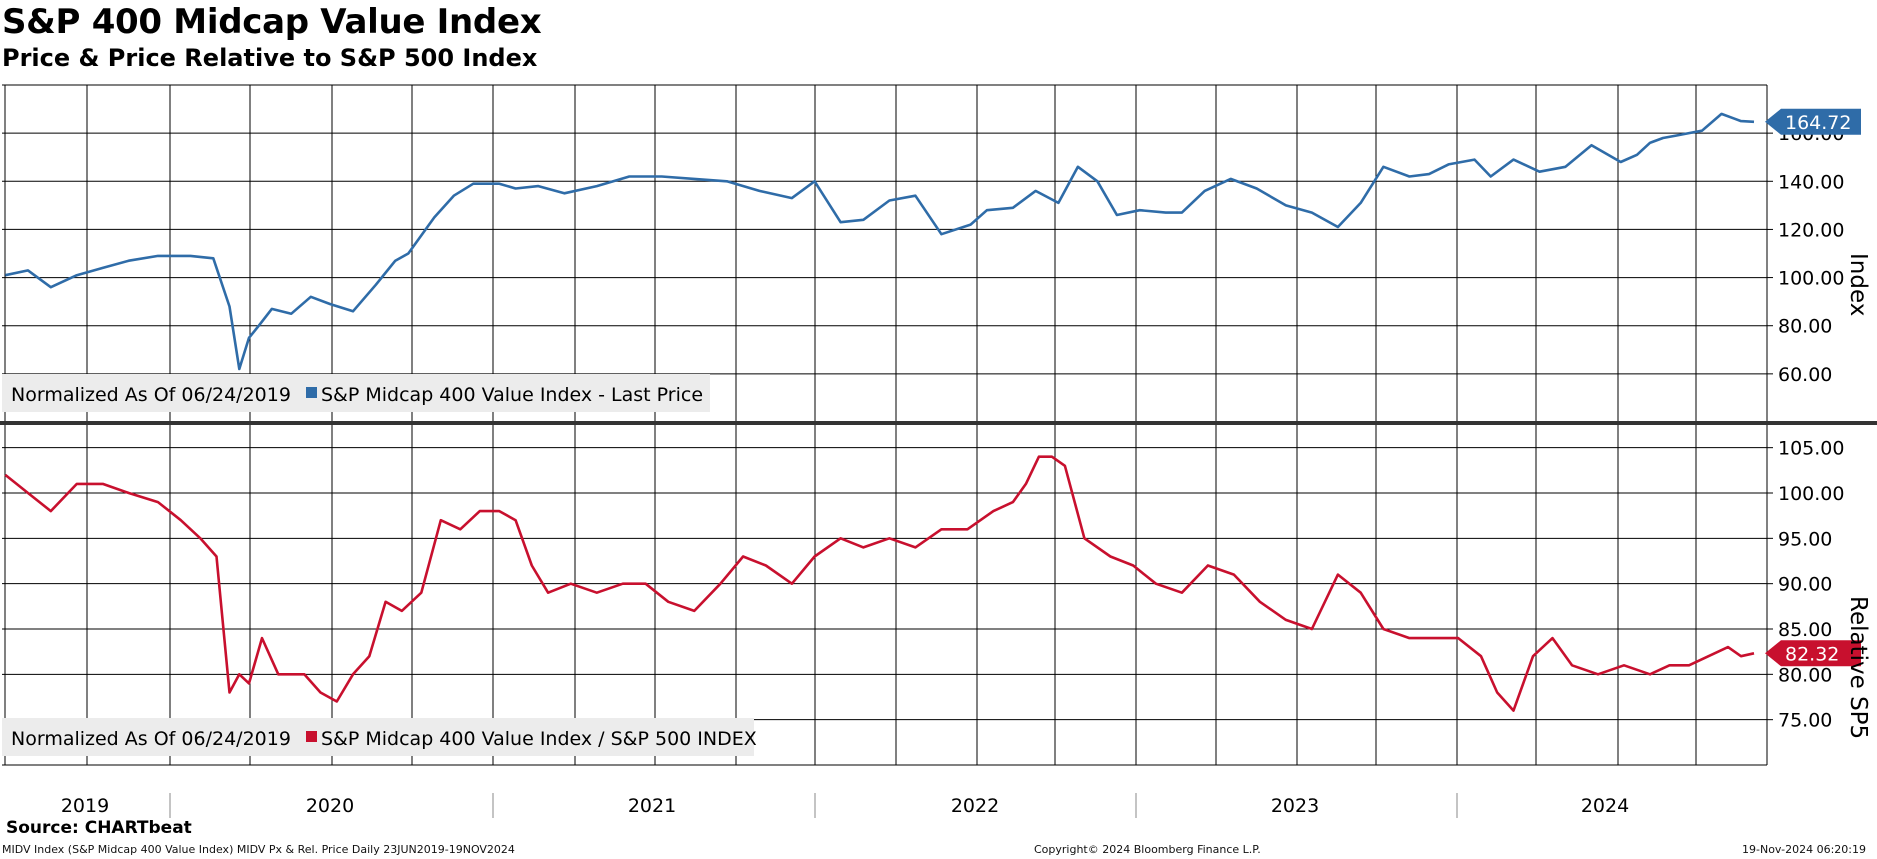 The height and width of the screenshot is (859, 1877). I want to click on x-tick-label: 2020, so click(330, 806).